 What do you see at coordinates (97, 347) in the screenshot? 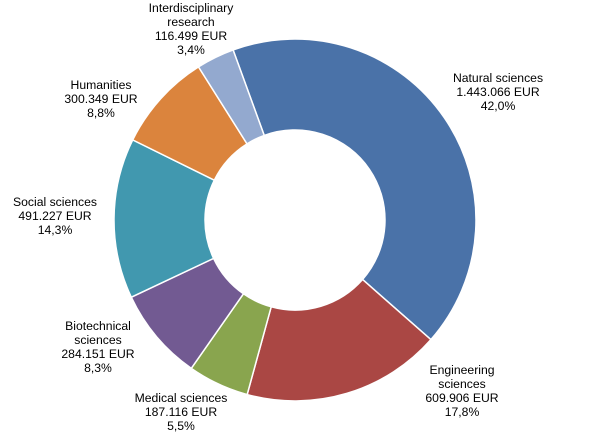
I see `slice-label-4: Biotechnical sciences 284.151 EUR 8,3%` at bounding box center [97, 347].